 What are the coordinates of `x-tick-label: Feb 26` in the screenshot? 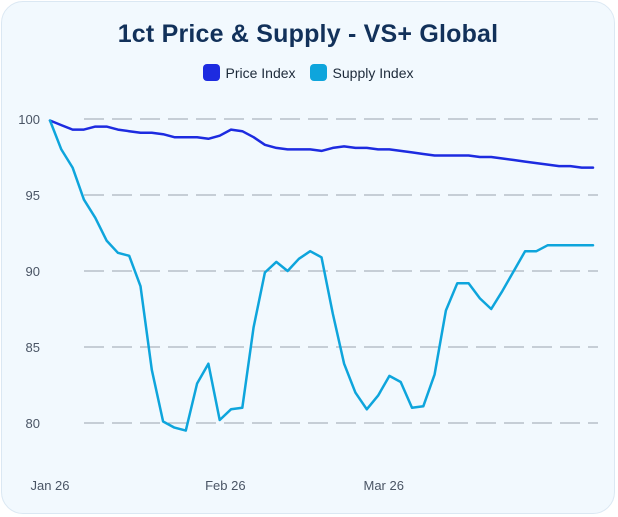 It's located at (225, 485).